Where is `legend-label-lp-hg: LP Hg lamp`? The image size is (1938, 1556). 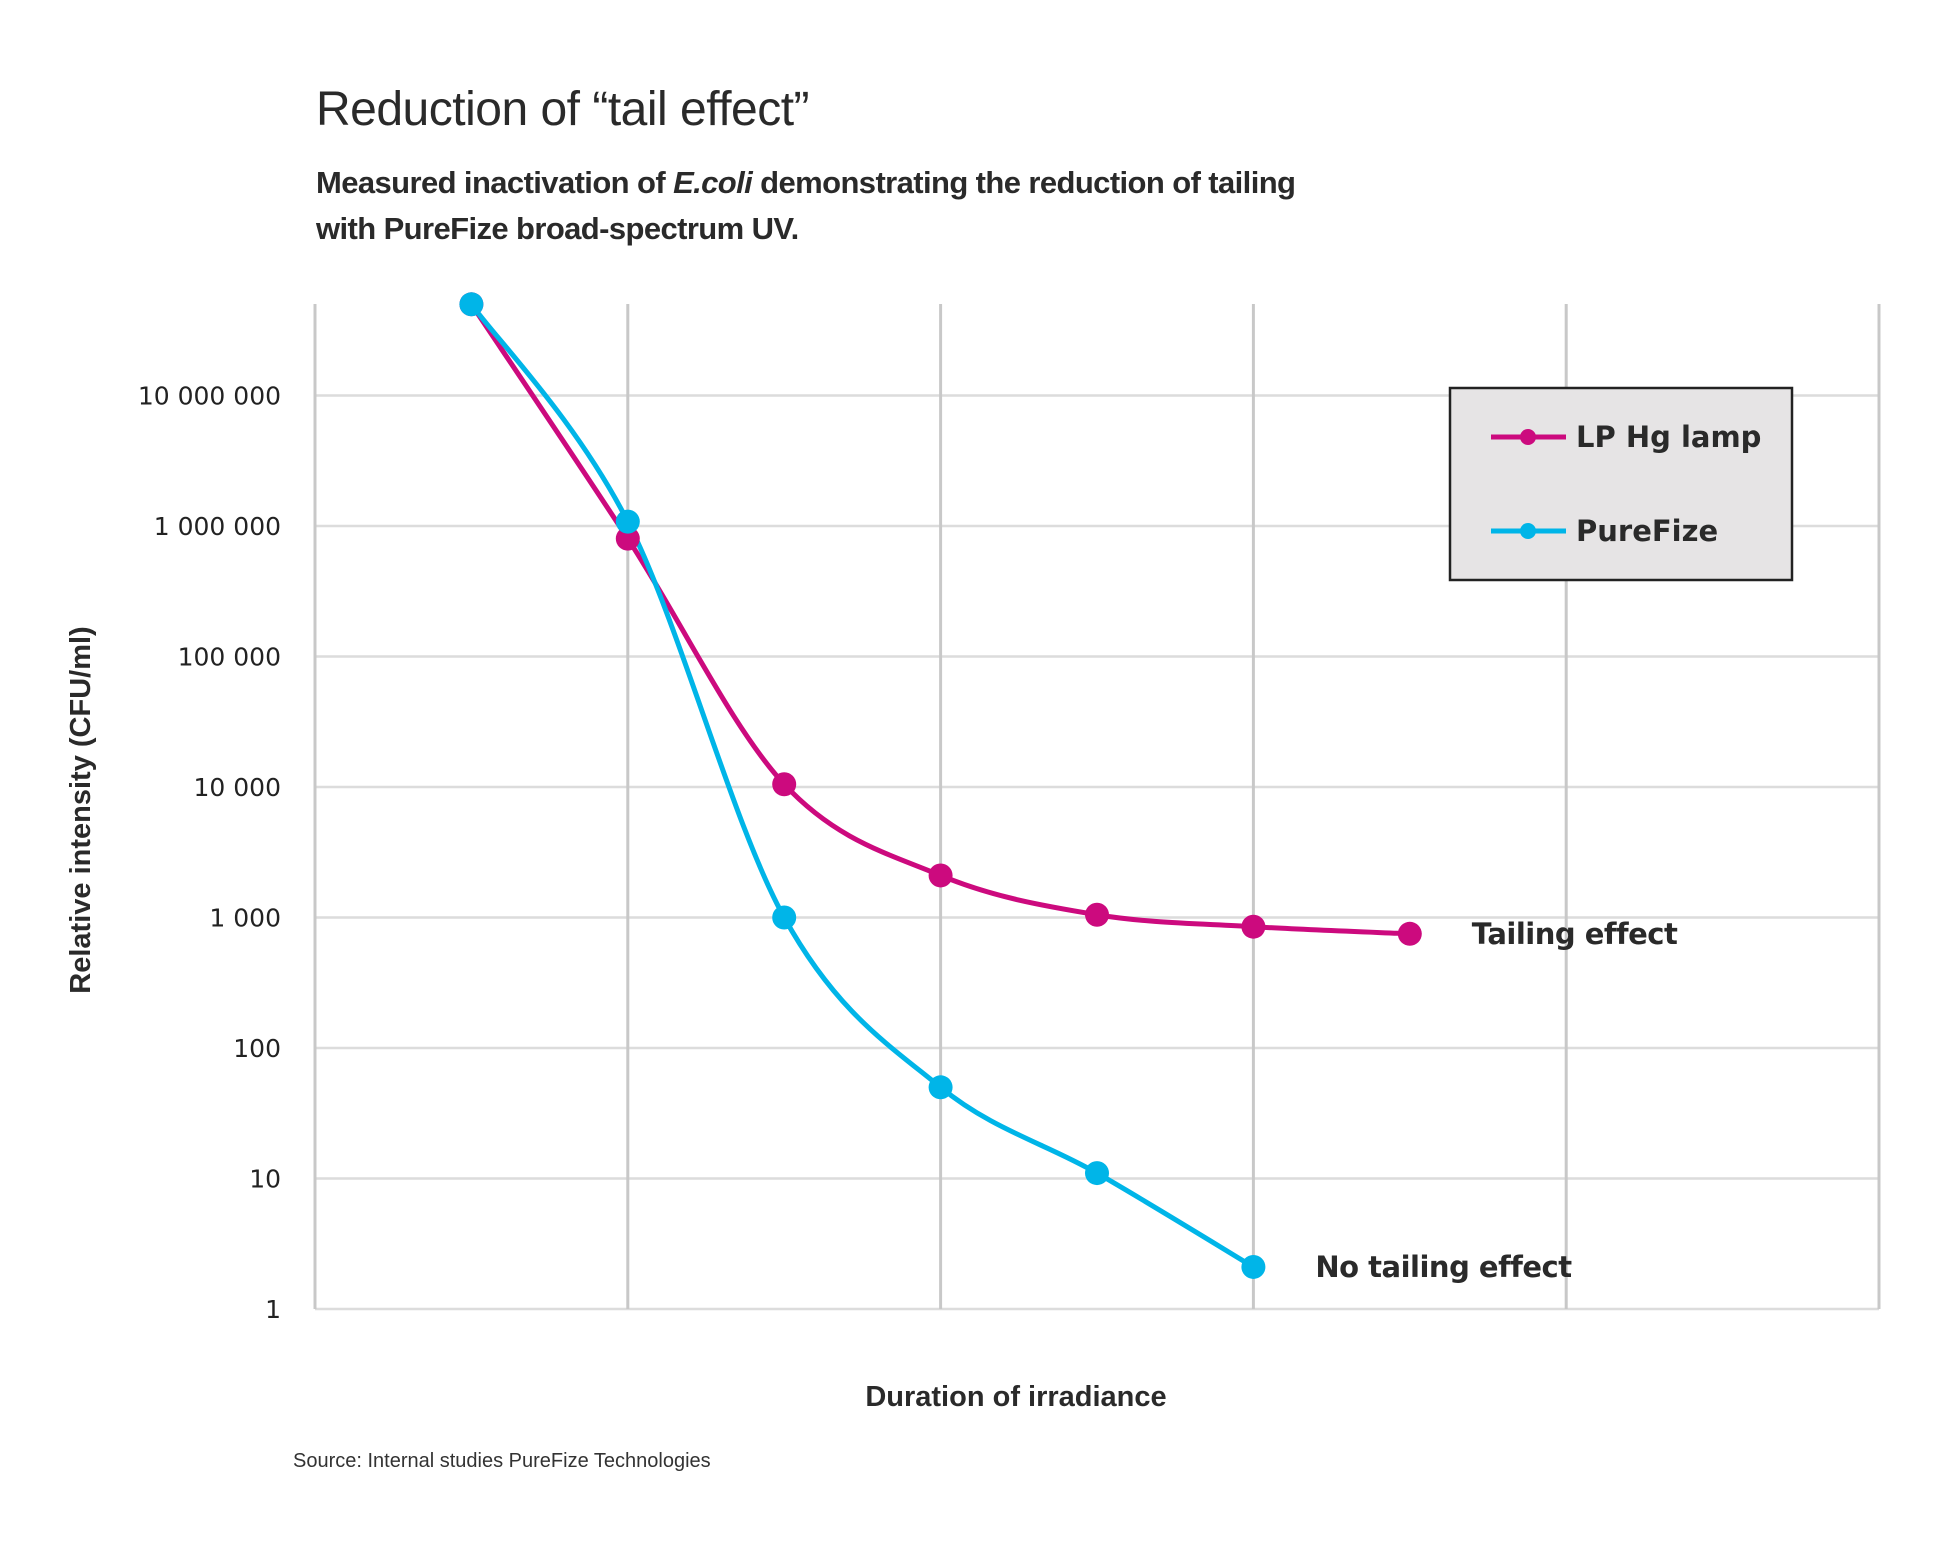 legend-label-lp-hg: LP Hg lamp is located at coordinates (1668, 437).